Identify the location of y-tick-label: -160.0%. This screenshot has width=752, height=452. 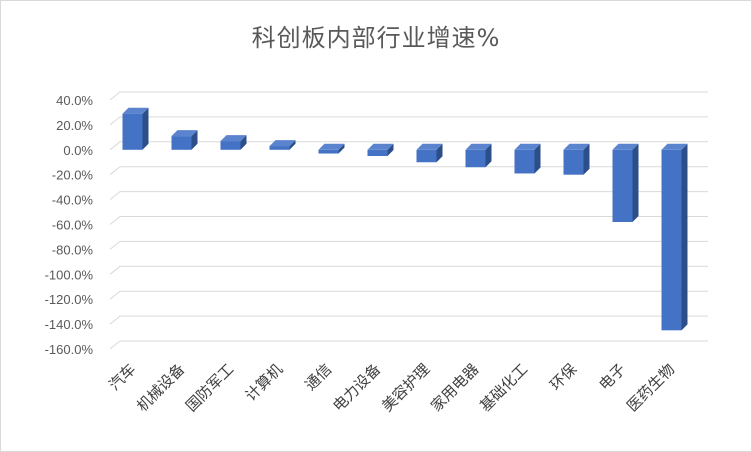
(69, 349).